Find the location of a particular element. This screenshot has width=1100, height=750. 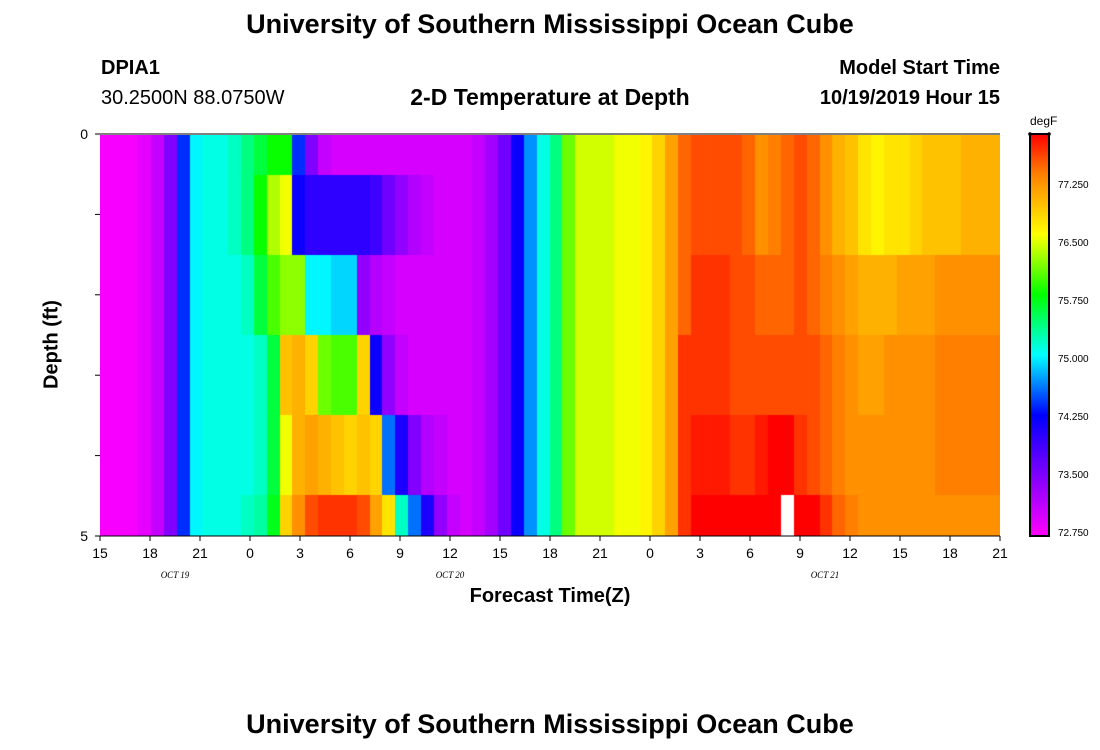

y-tick-label: 5 is located at coordinates (84, 536).